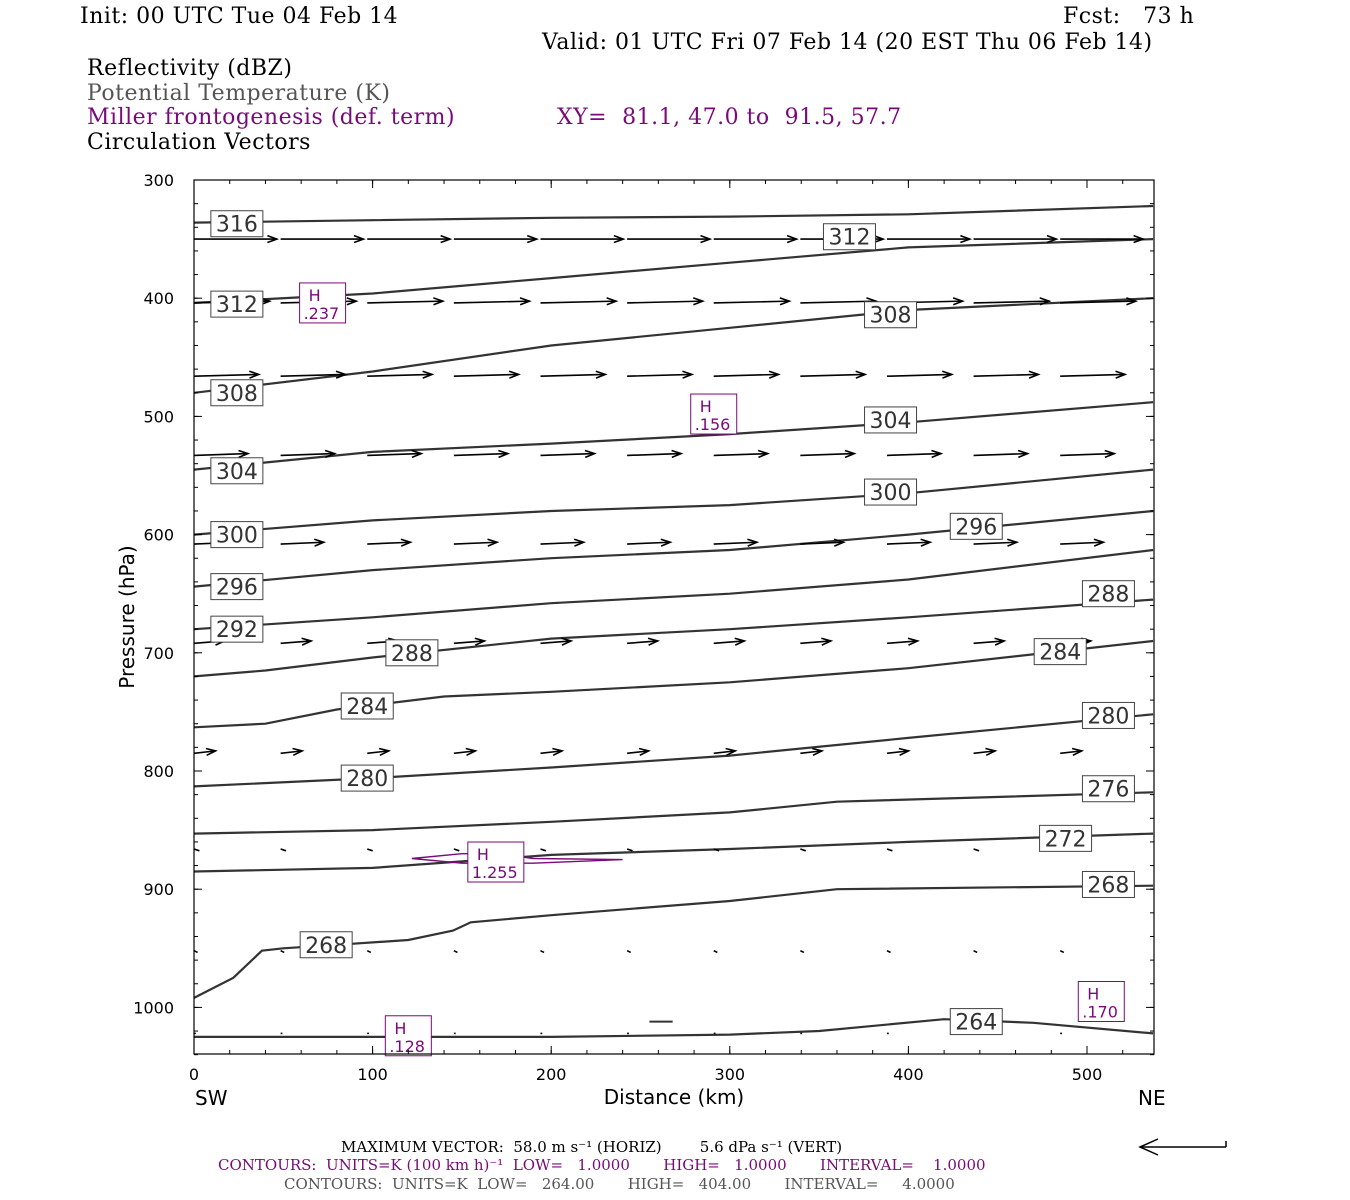 This screenshot has width=1350, height=1200. I want to click on frontogenesis-max-label: H.156, so click(714, 414).